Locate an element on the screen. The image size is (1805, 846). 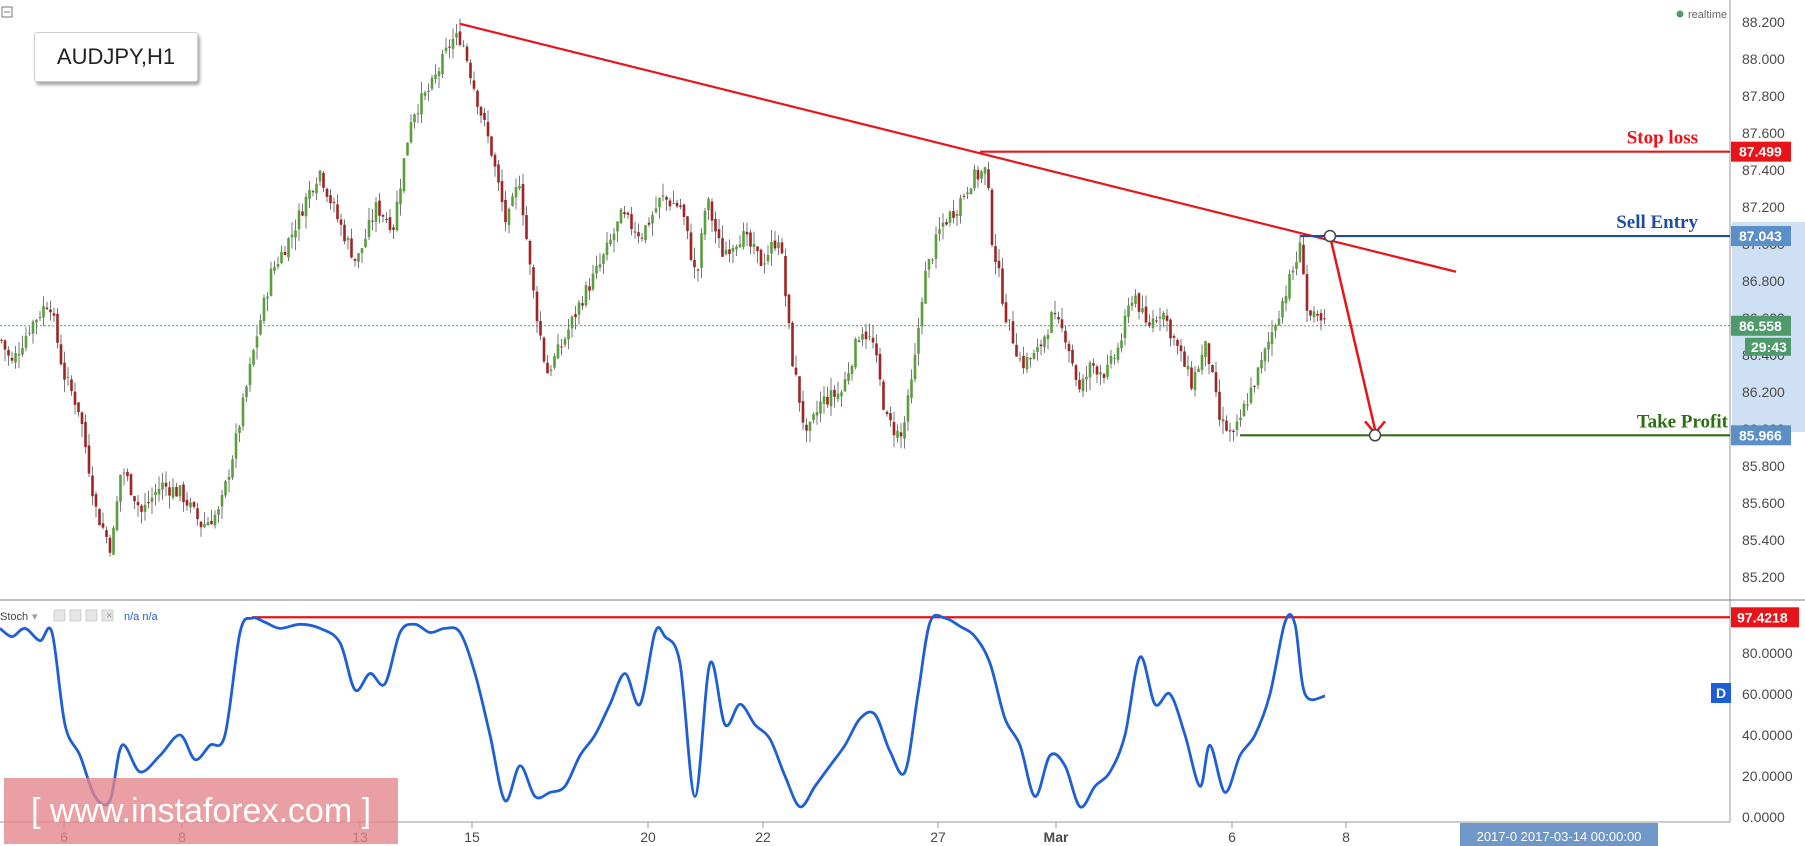
price-tick-label: 86.800 is located at coordinates (1763, 281).